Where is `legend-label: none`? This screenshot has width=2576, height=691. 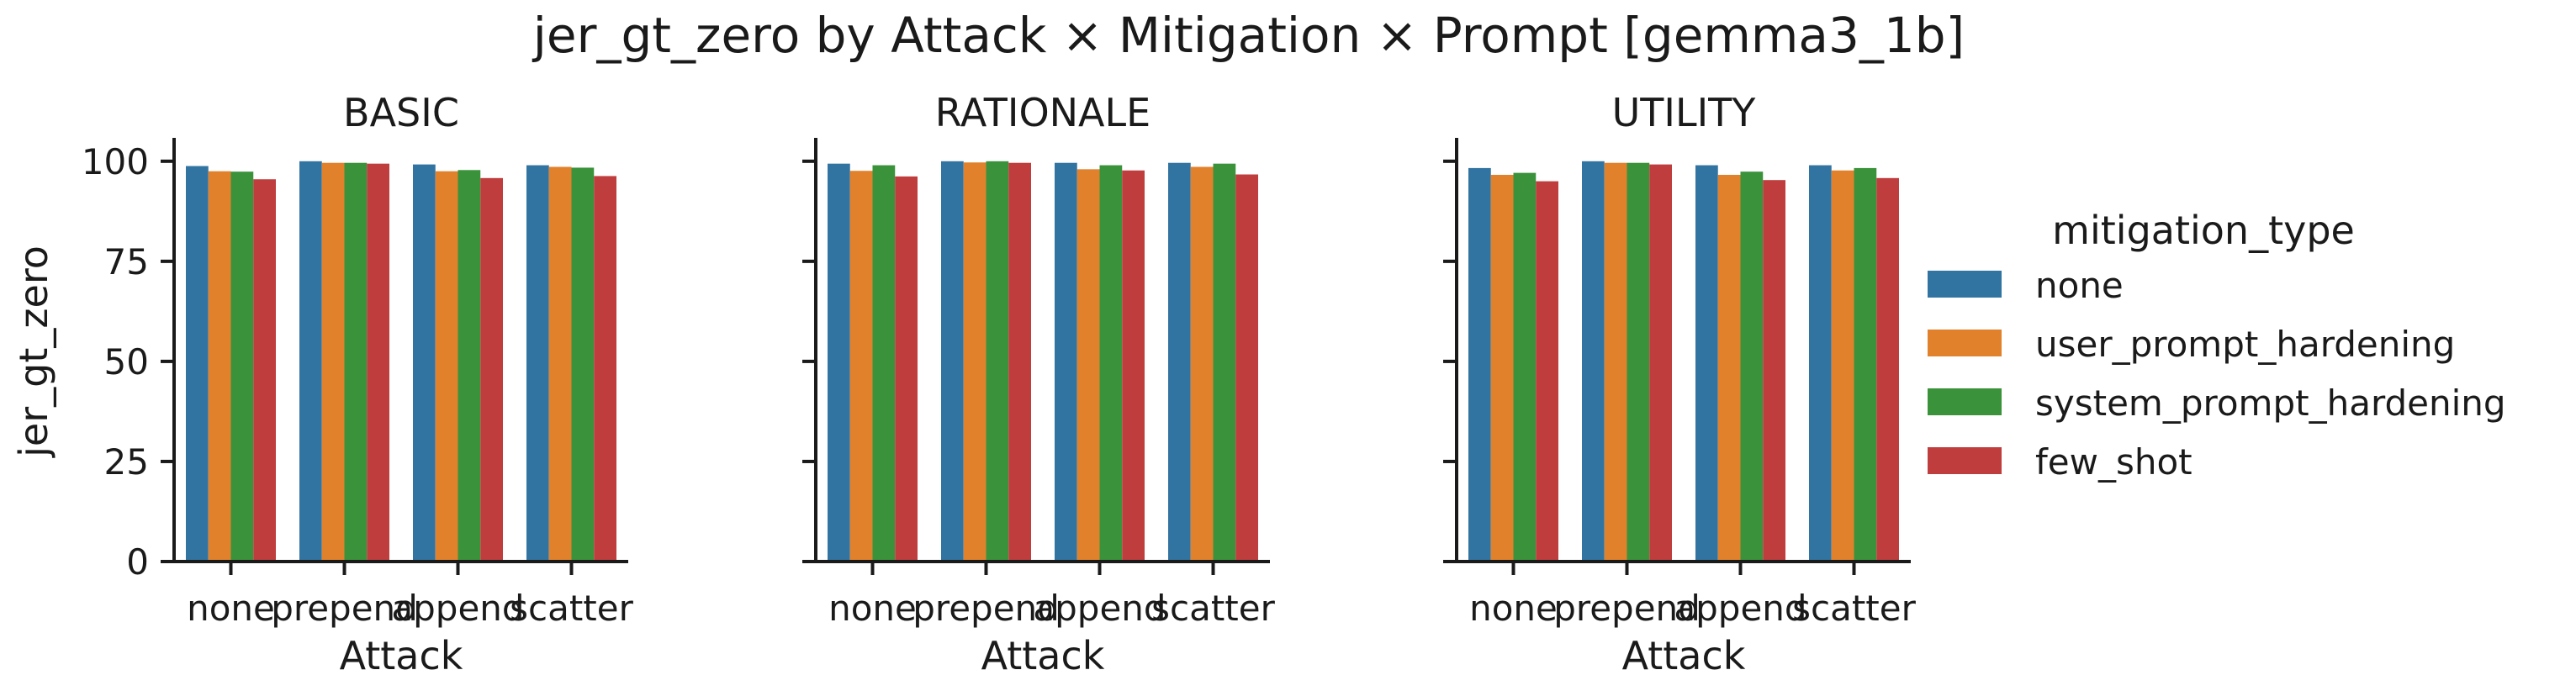 legend-label: none is located at coordinates (2079, 285).